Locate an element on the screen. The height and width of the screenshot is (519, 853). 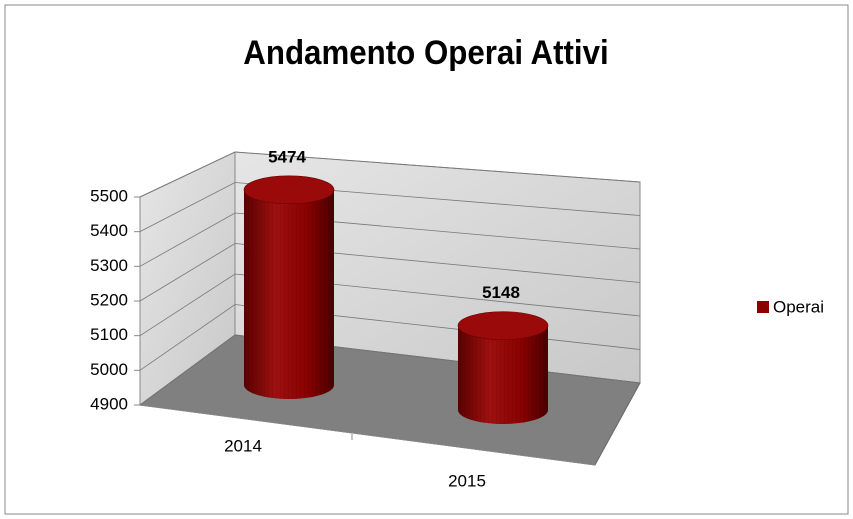
y-tick-label: 4900 is located at coordinates (109, 403).